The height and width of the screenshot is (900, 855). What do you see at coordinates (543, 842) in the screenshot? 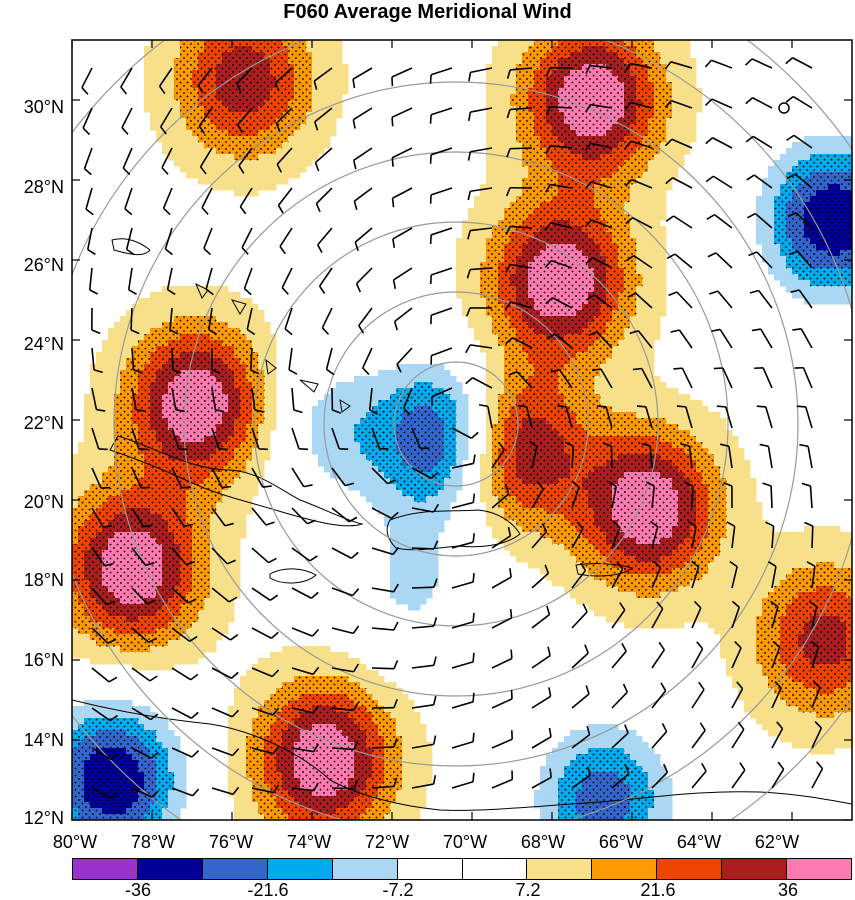
I see `lon-label: 68°W` at bounding box center [543, 842].